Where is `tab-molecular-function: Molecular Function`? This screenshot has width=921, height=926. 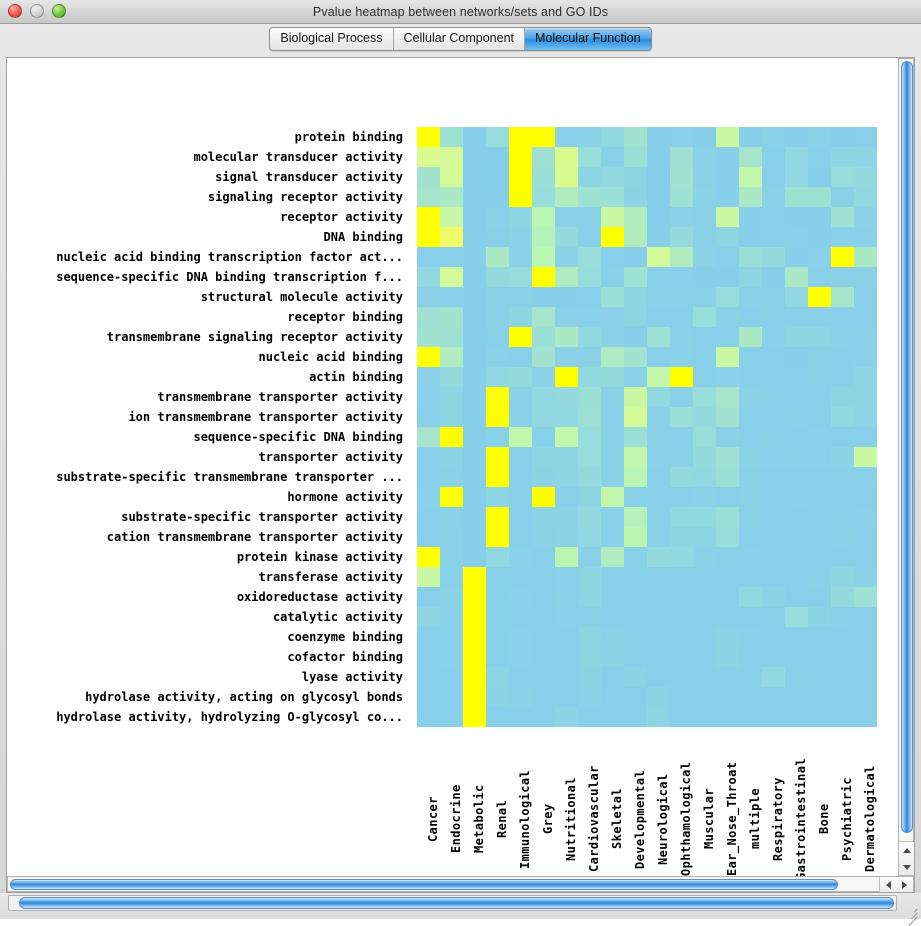
tab-molecular-function: Molecular Function is located at coordinates (588, 39).